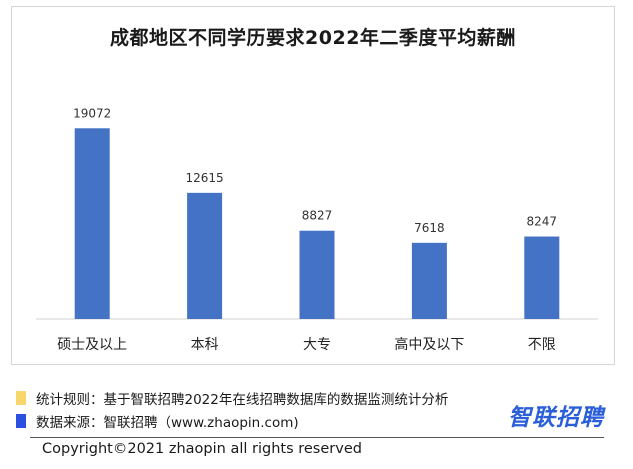  Describe the element at coordinates (313, 38) in the screenshot. I see `chart-title: 成都地区不同学历要求2022年二季度平均薪酬` at that location.